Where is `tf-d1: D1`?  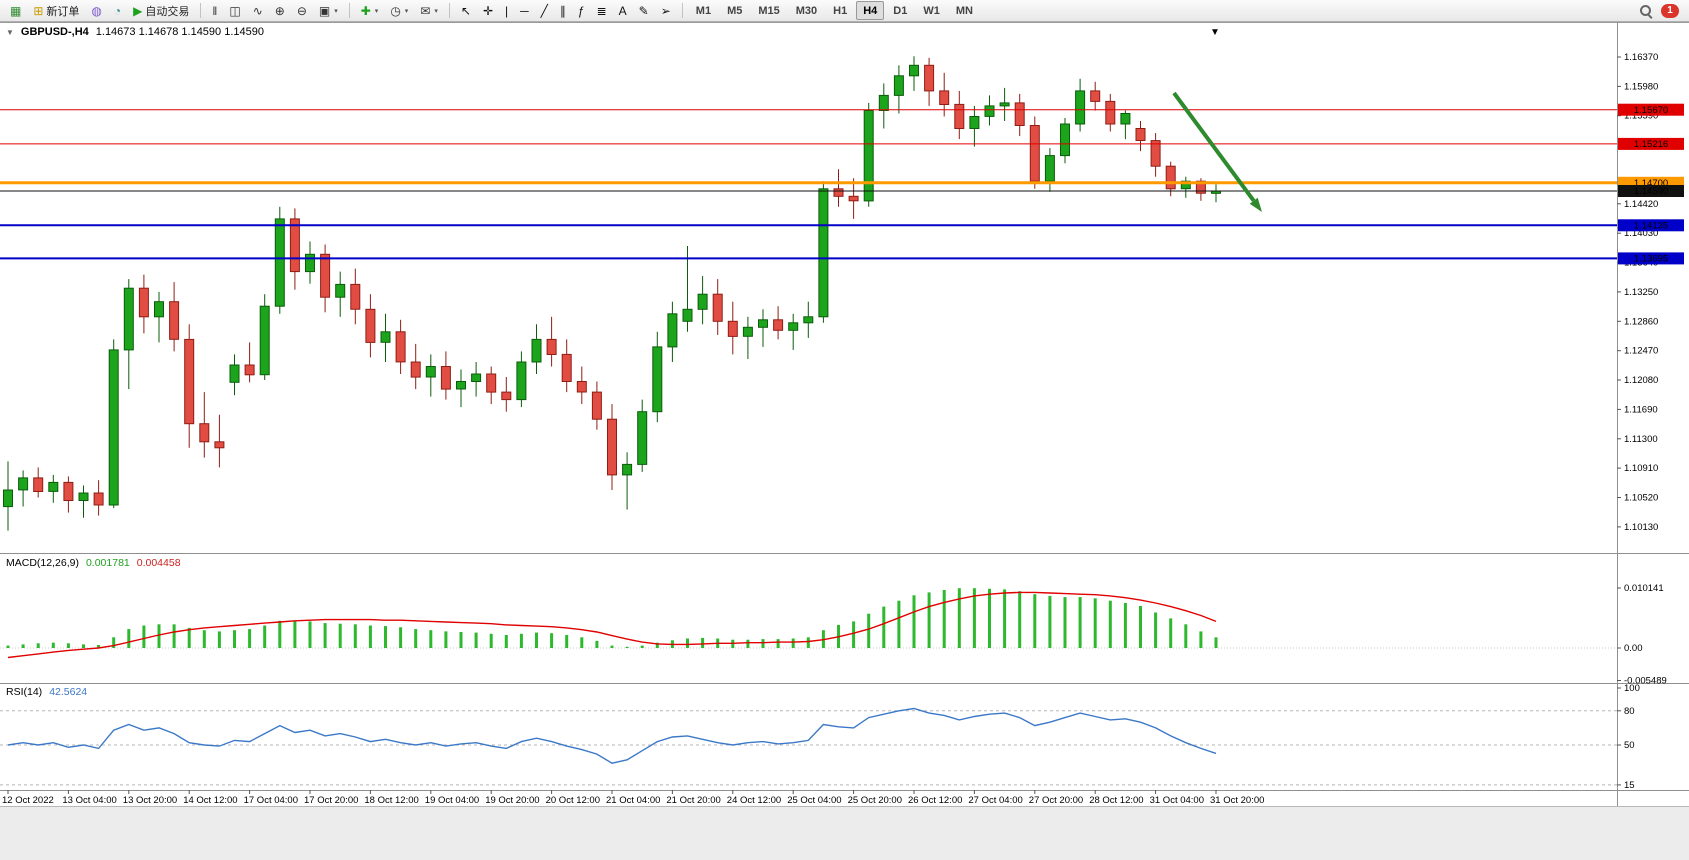 tf-d1: D1 is located at coordinates (900, 10).